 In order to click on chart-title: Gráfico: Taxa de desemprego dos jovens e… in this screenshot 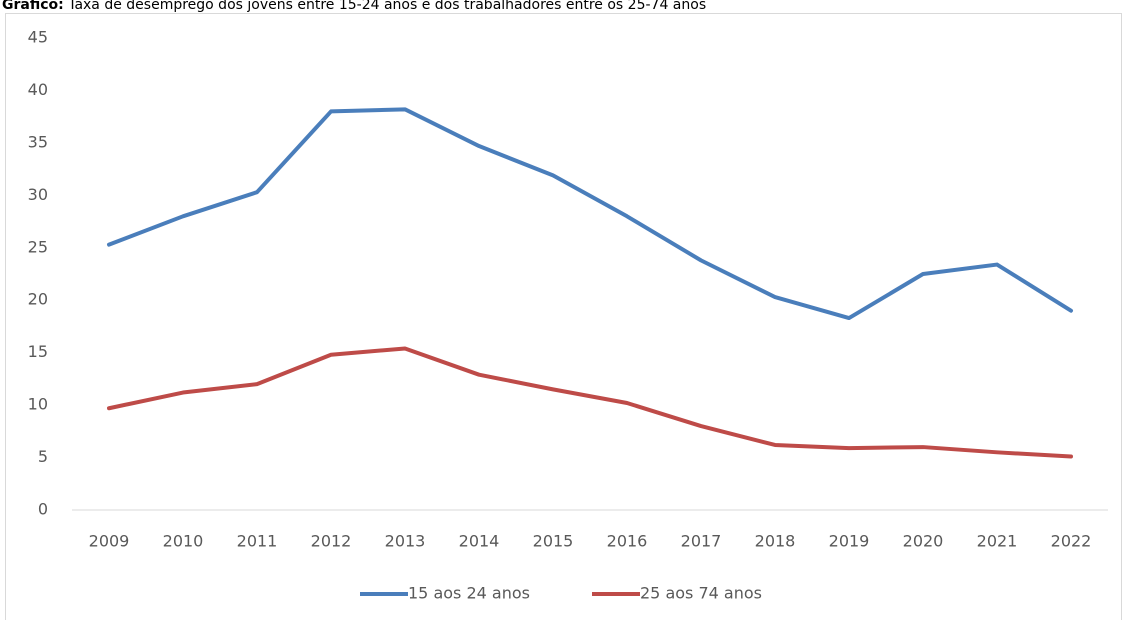, I will do `click(354, 6)`.